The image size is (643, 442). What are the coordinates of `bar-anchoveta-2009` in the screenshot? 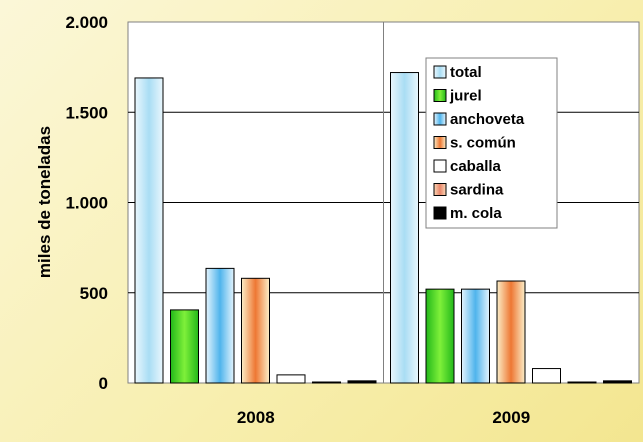 It's located at (475, 336).